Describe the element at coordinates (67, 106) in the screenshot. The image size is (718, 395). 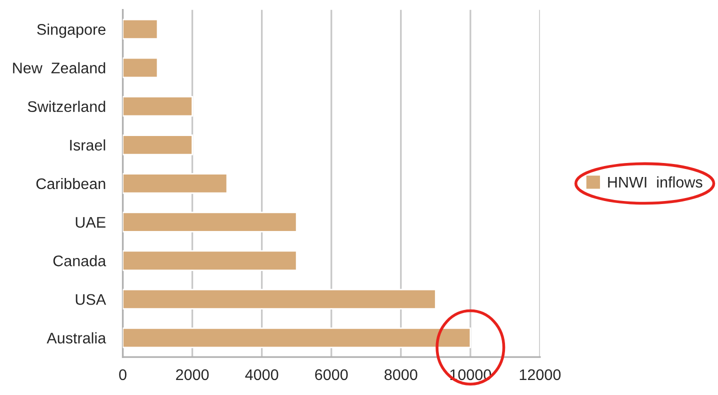
I see `y-tick-label: Switzerland` at that location.